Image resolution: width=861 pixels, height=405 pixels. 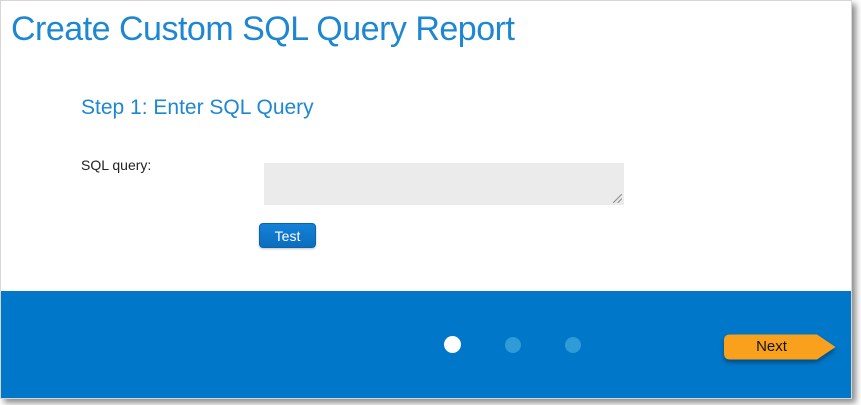 What do you see at coordinates (263, 29) in the screenshot?
I see `page-title: Create Custom SQL Query Report` at bounding box center [263, 29].